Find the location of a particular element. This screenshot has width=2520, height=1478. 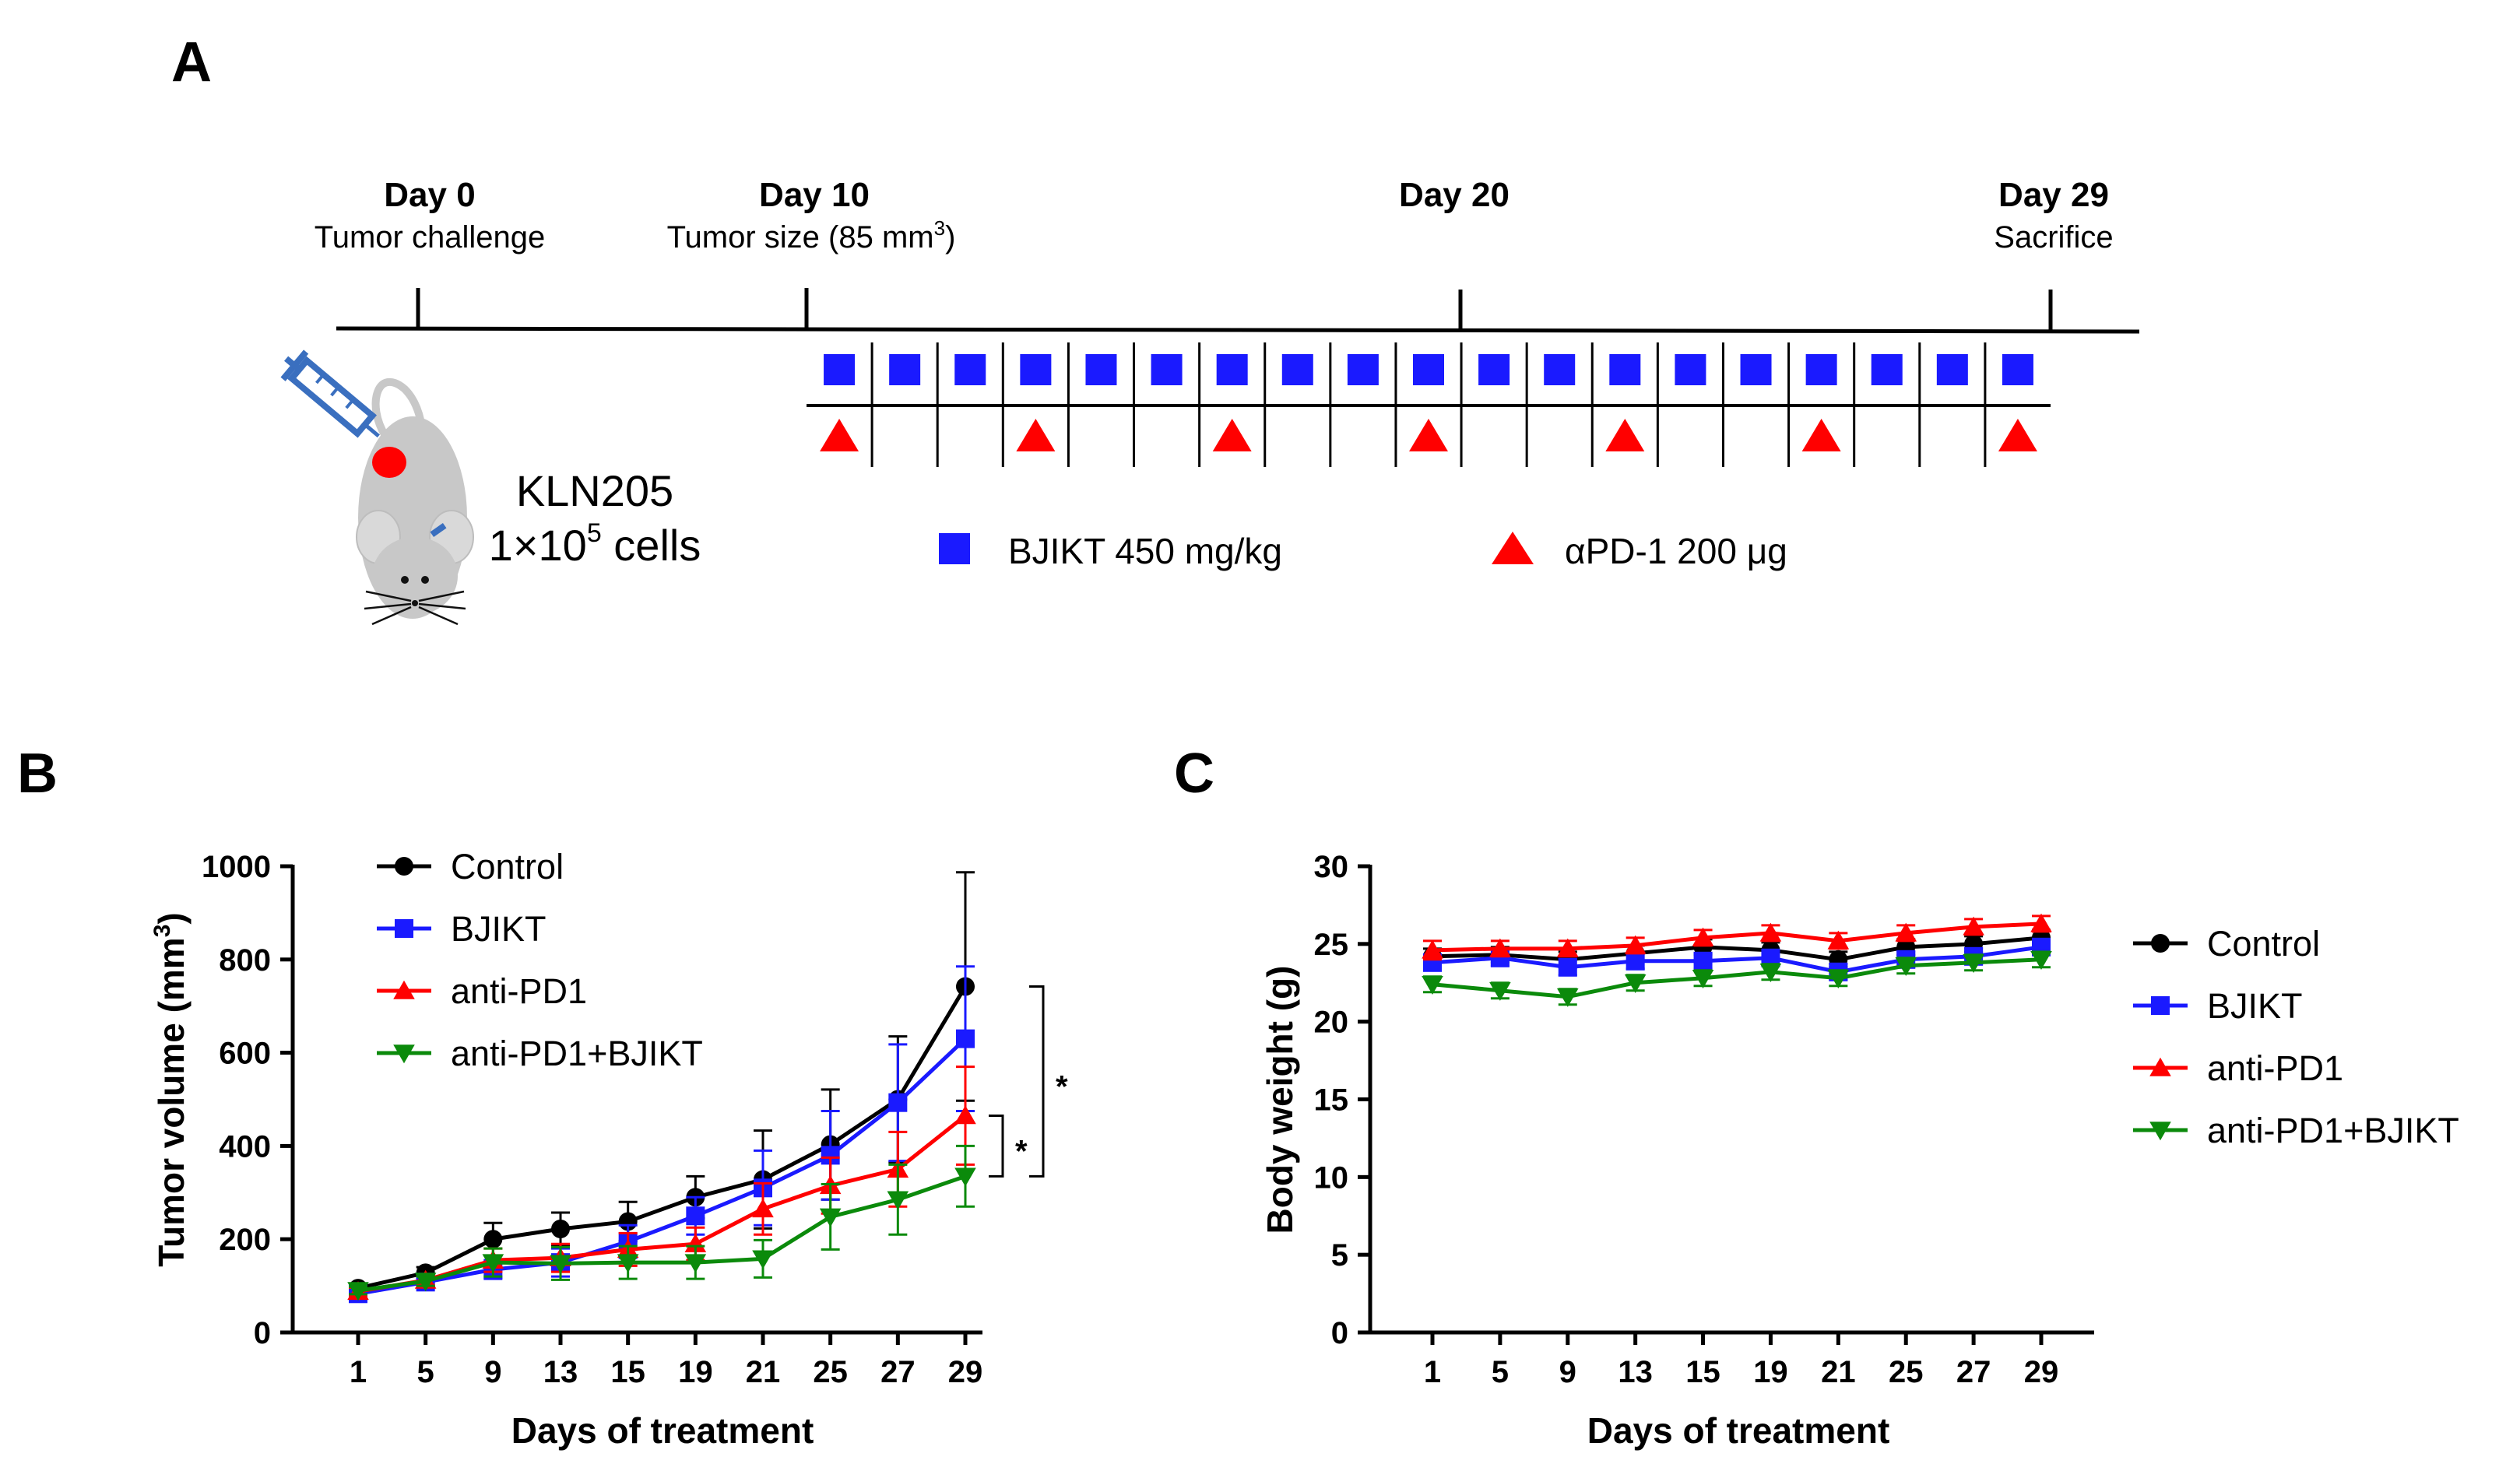

chart-b-x-tick-label-0: 1 is located at coordinates (359, 1372).